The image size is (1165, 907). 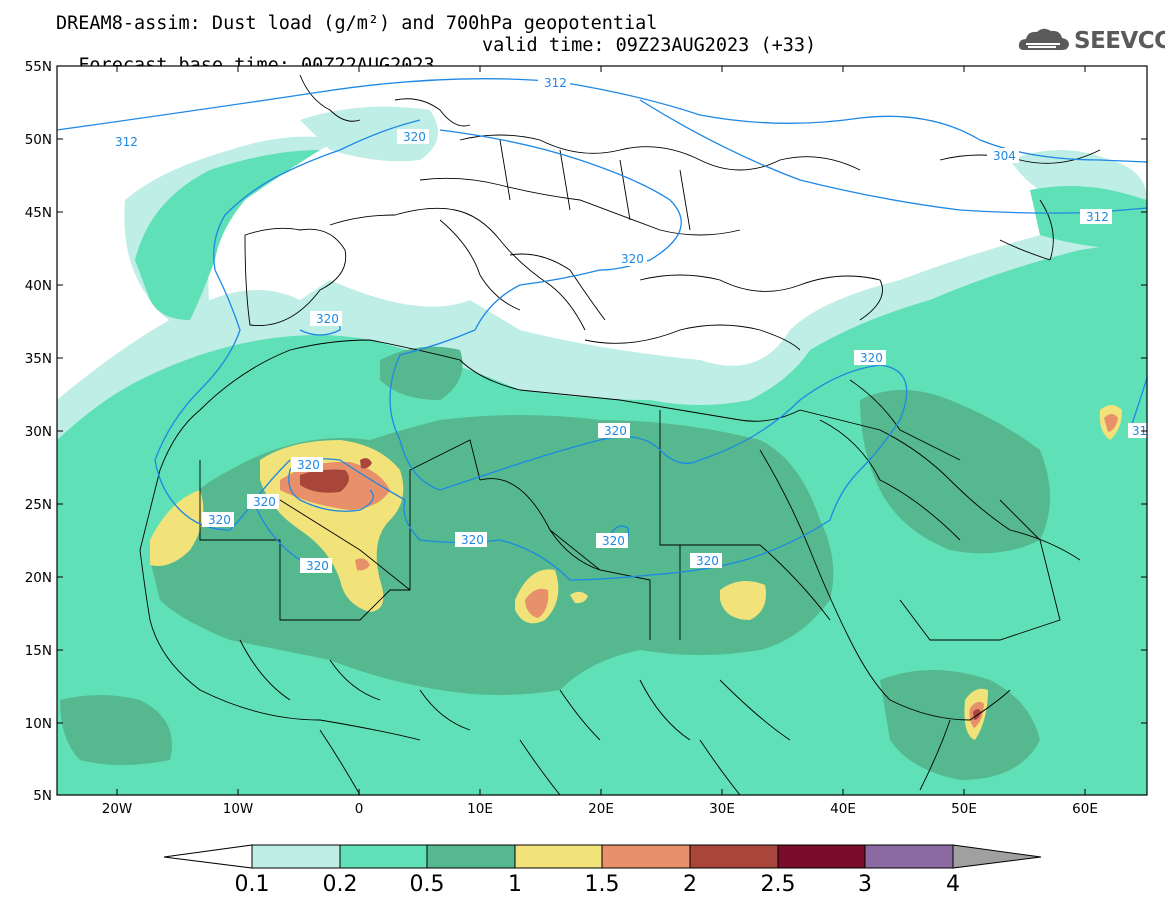 What do you see at coordinates (480, 809) in the screenshot?
I see `lon-label: 10E` at bounding box center [480, 809].